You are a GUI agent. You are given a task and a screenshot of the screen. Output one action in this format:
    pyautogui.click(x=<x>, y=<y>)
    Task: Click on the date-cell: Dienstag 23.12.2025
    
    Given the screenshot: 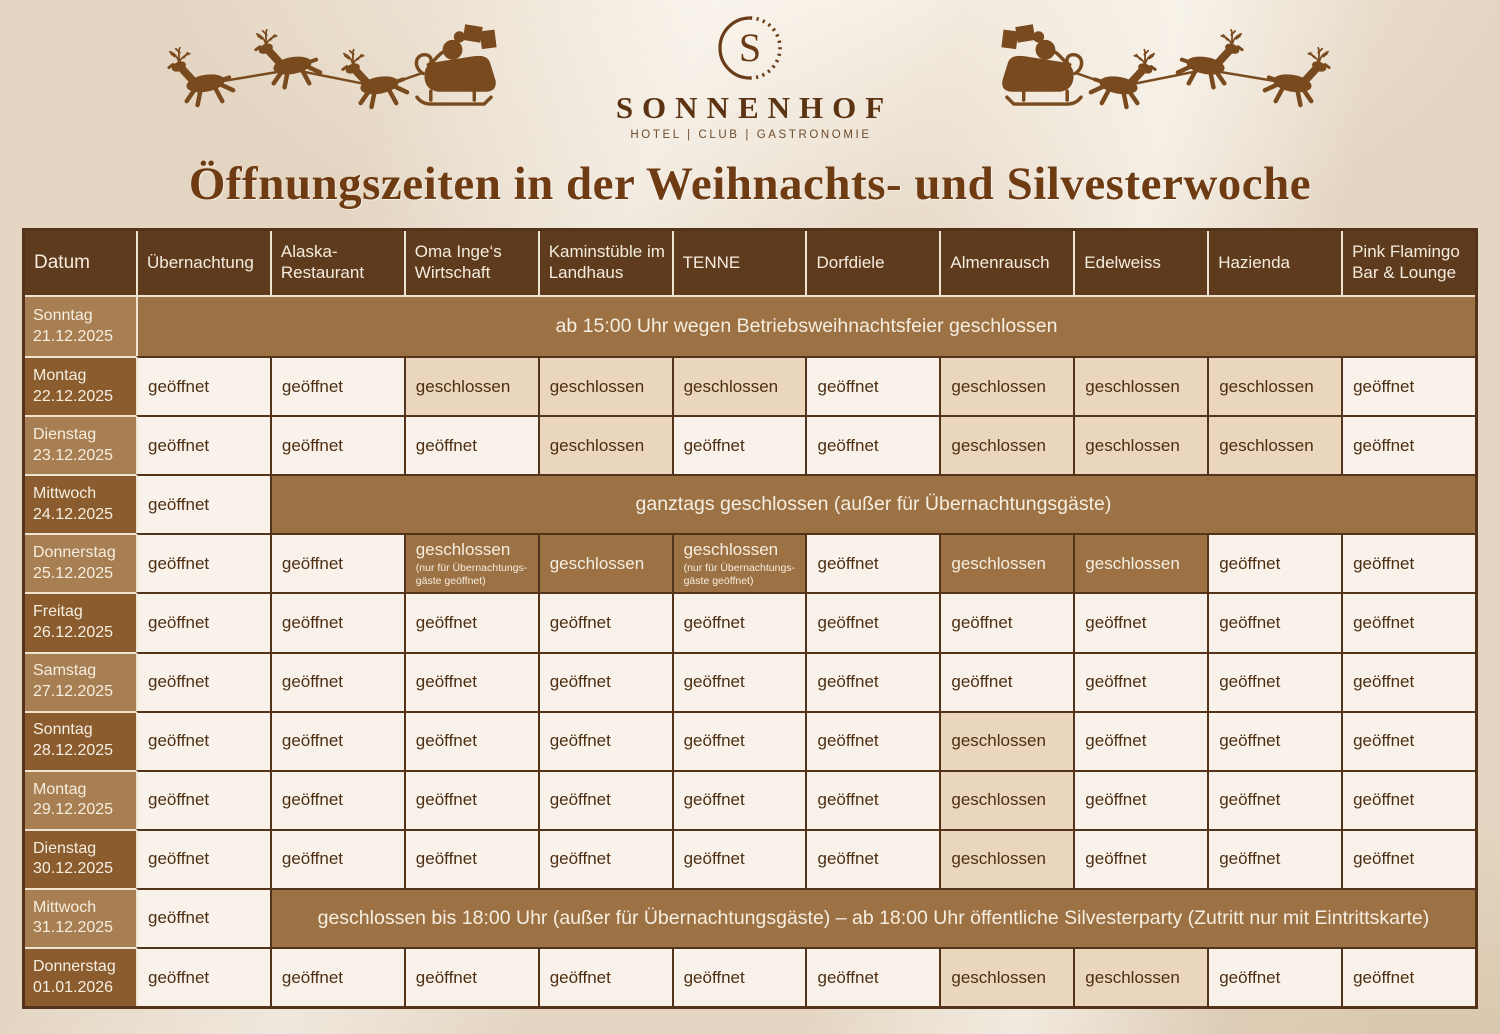 What is the action you would take?
    pyautogui.click(x=80, y=445)
    